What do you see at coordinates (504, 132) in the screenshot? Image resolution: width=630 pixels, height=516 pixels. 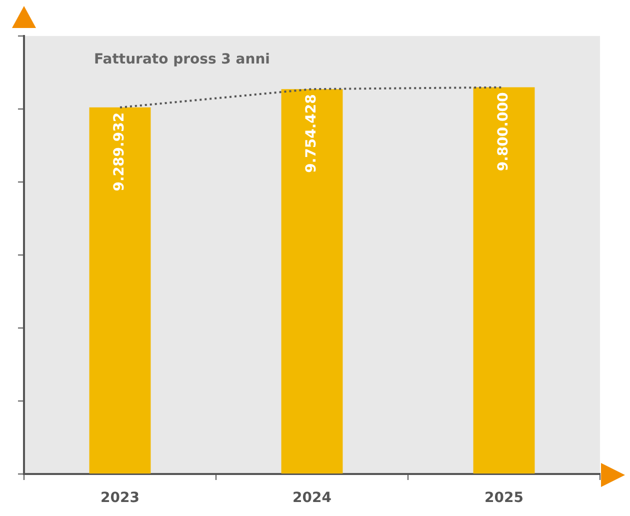 I see `data-label: 9.800.000` at bounding box center [504, 132].